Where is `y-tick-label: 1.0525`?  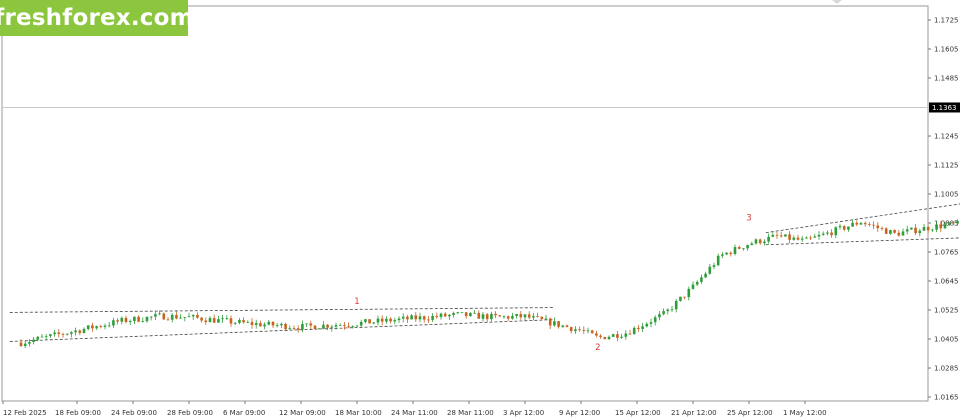 y-tick-label: 1.0525 is located at coordinates (946, 311).